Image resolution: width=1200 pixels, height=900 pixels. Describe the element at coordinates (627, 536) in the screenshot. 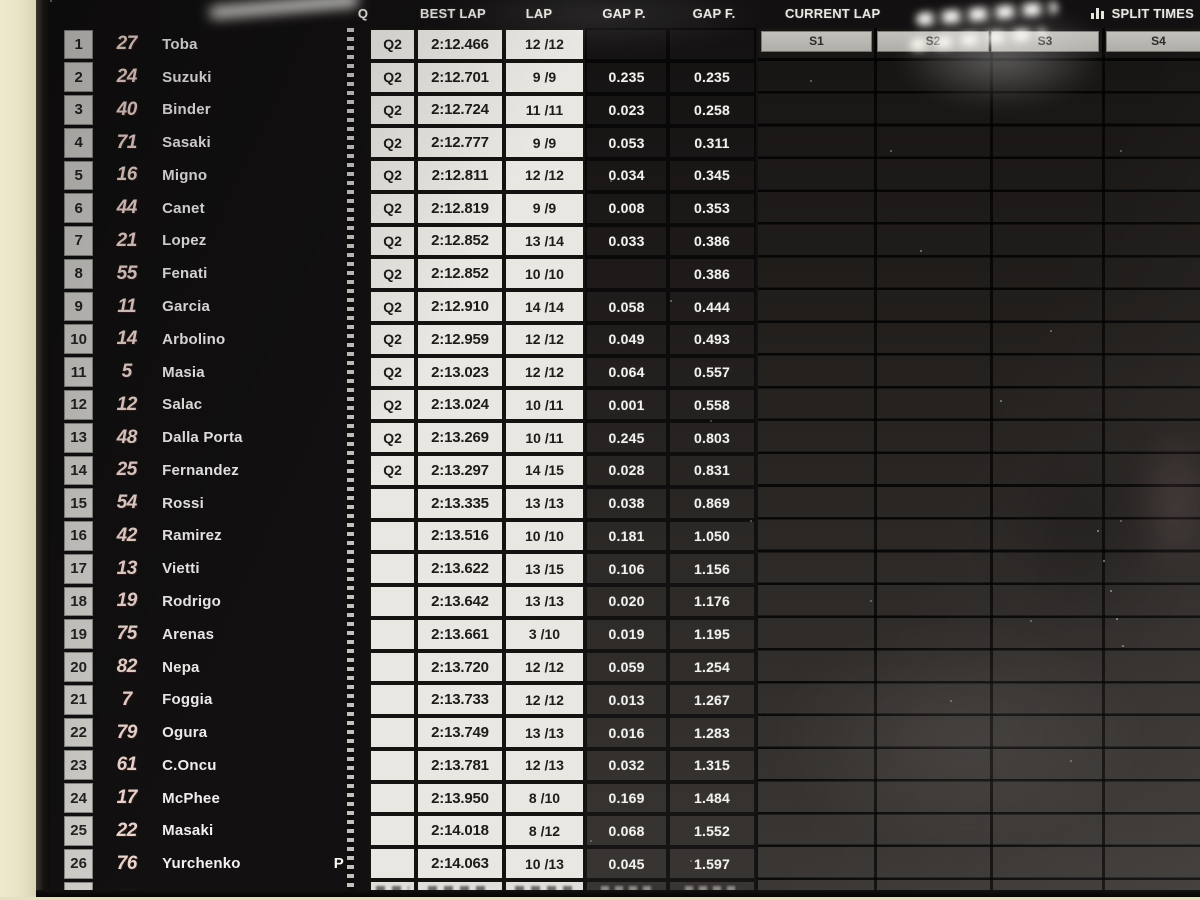

I see `gap-prev-cell: 0.181` at that location.